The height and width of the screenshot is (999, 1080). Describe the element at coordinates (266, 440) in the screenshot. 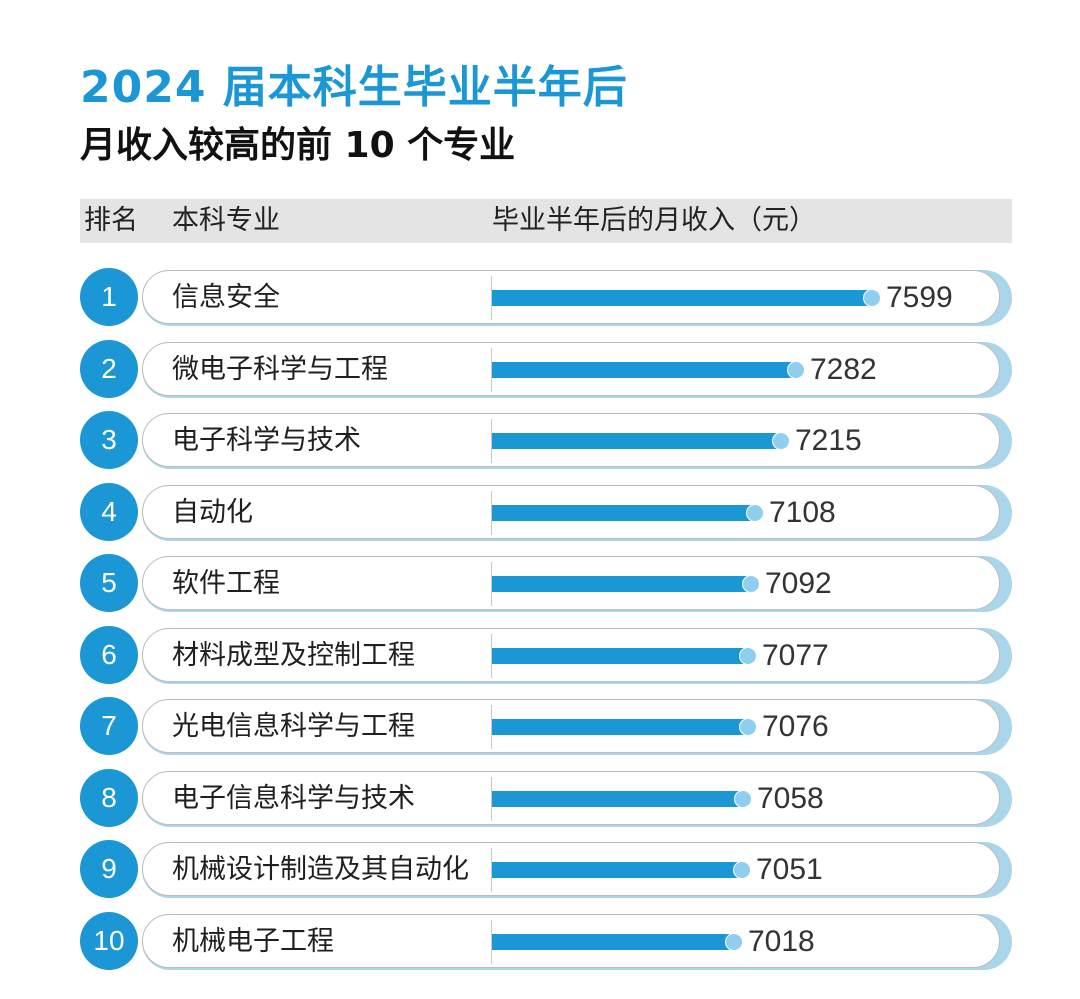

I see `major-label: 电子科学与技术` at that location.